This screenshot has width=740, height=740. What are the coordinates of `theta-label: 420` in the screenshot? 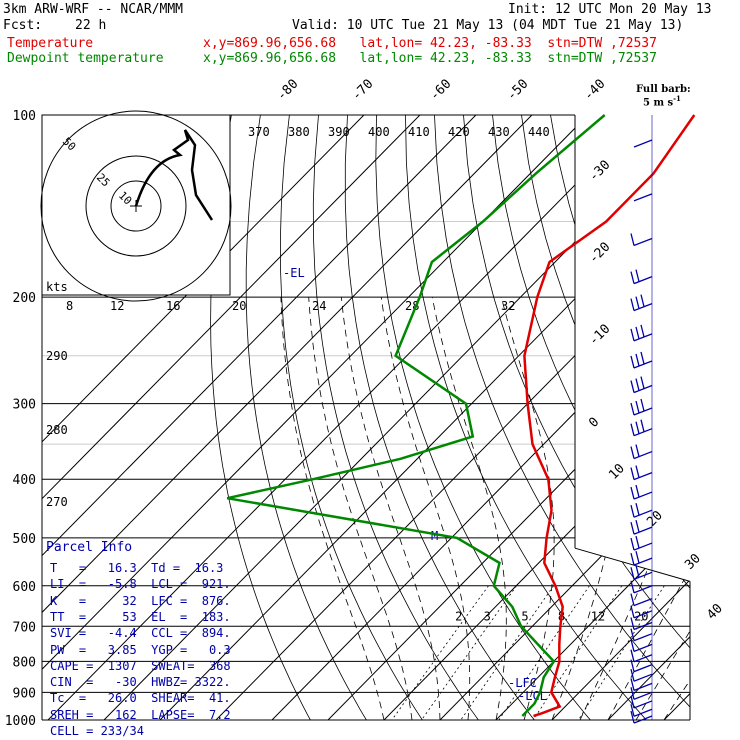 It's located at (459, 132).